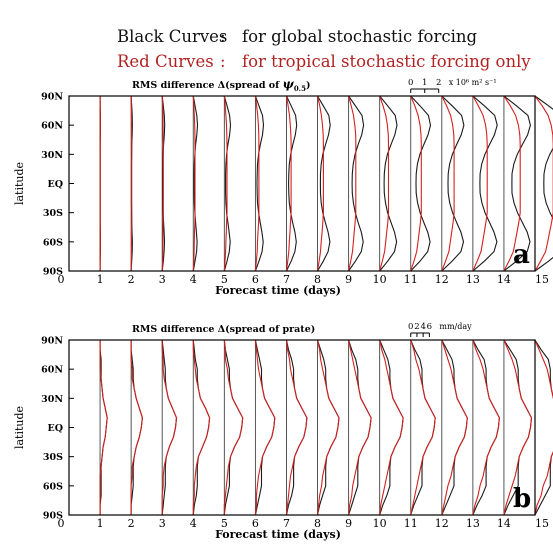 This screenshot has width=553, height=551. I want to click on x-tick-label: 14, so click(504, 523).